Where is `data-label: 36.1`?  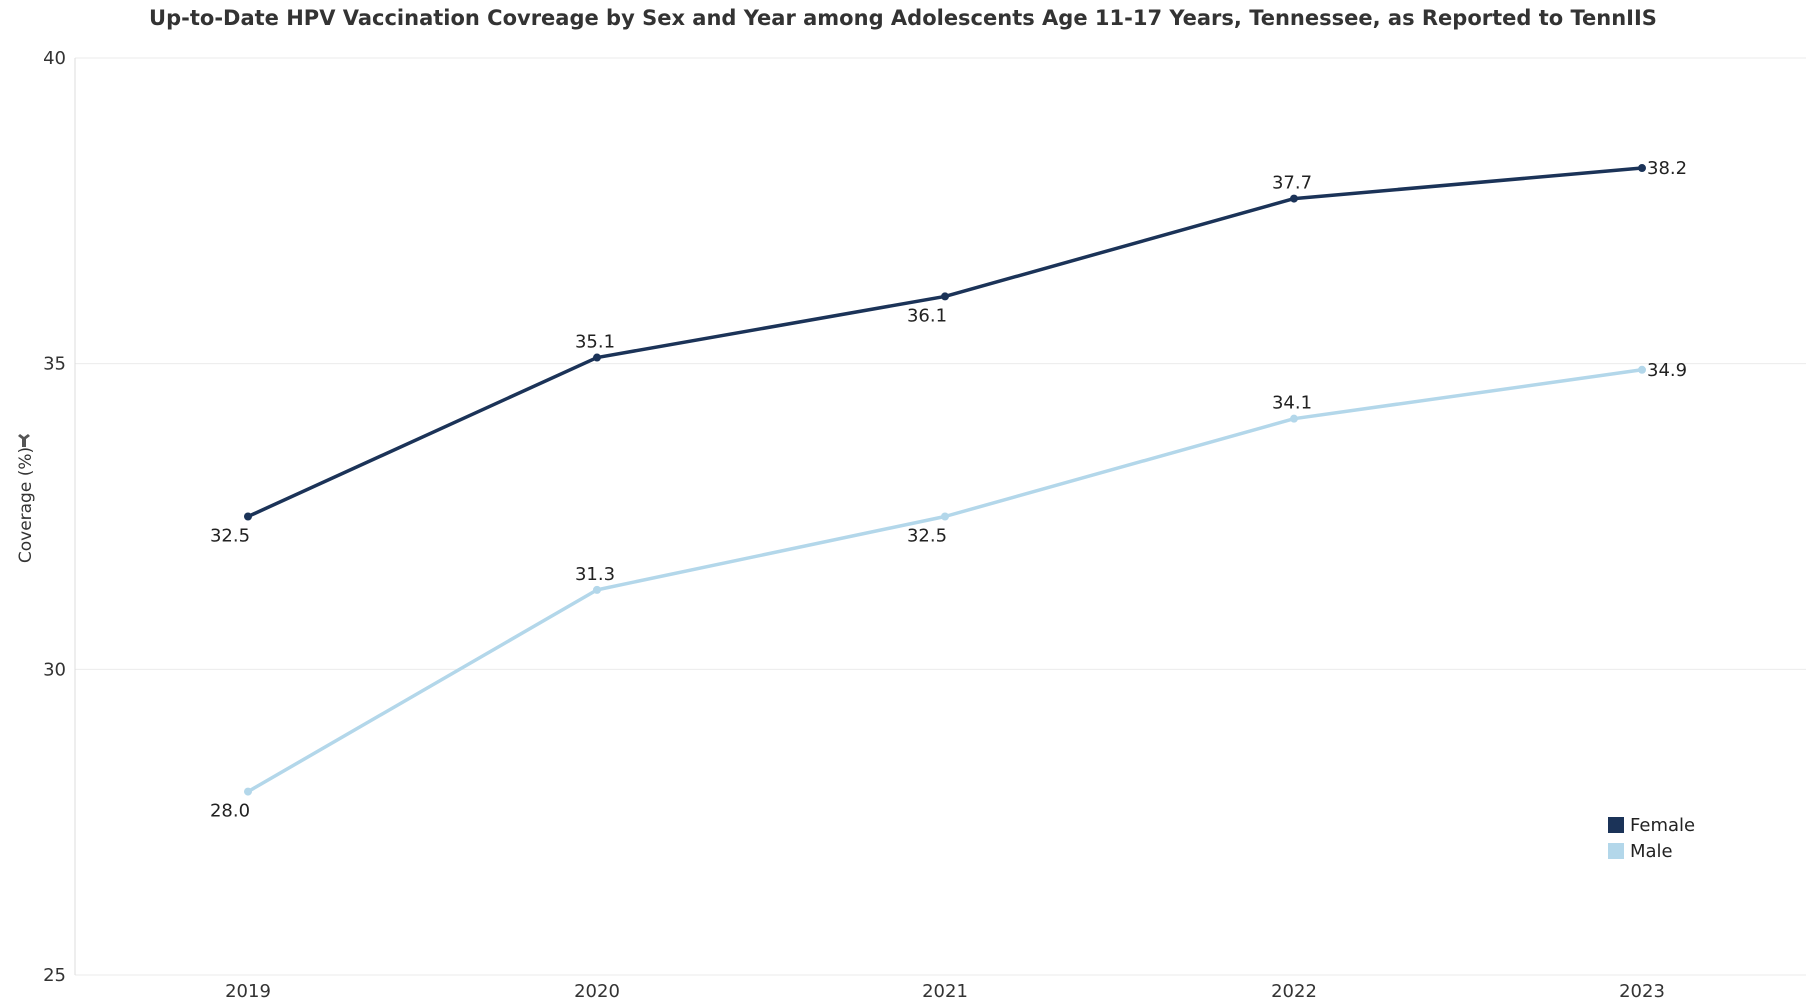
data-label: 36.1 is located at coordinates (927, 315).